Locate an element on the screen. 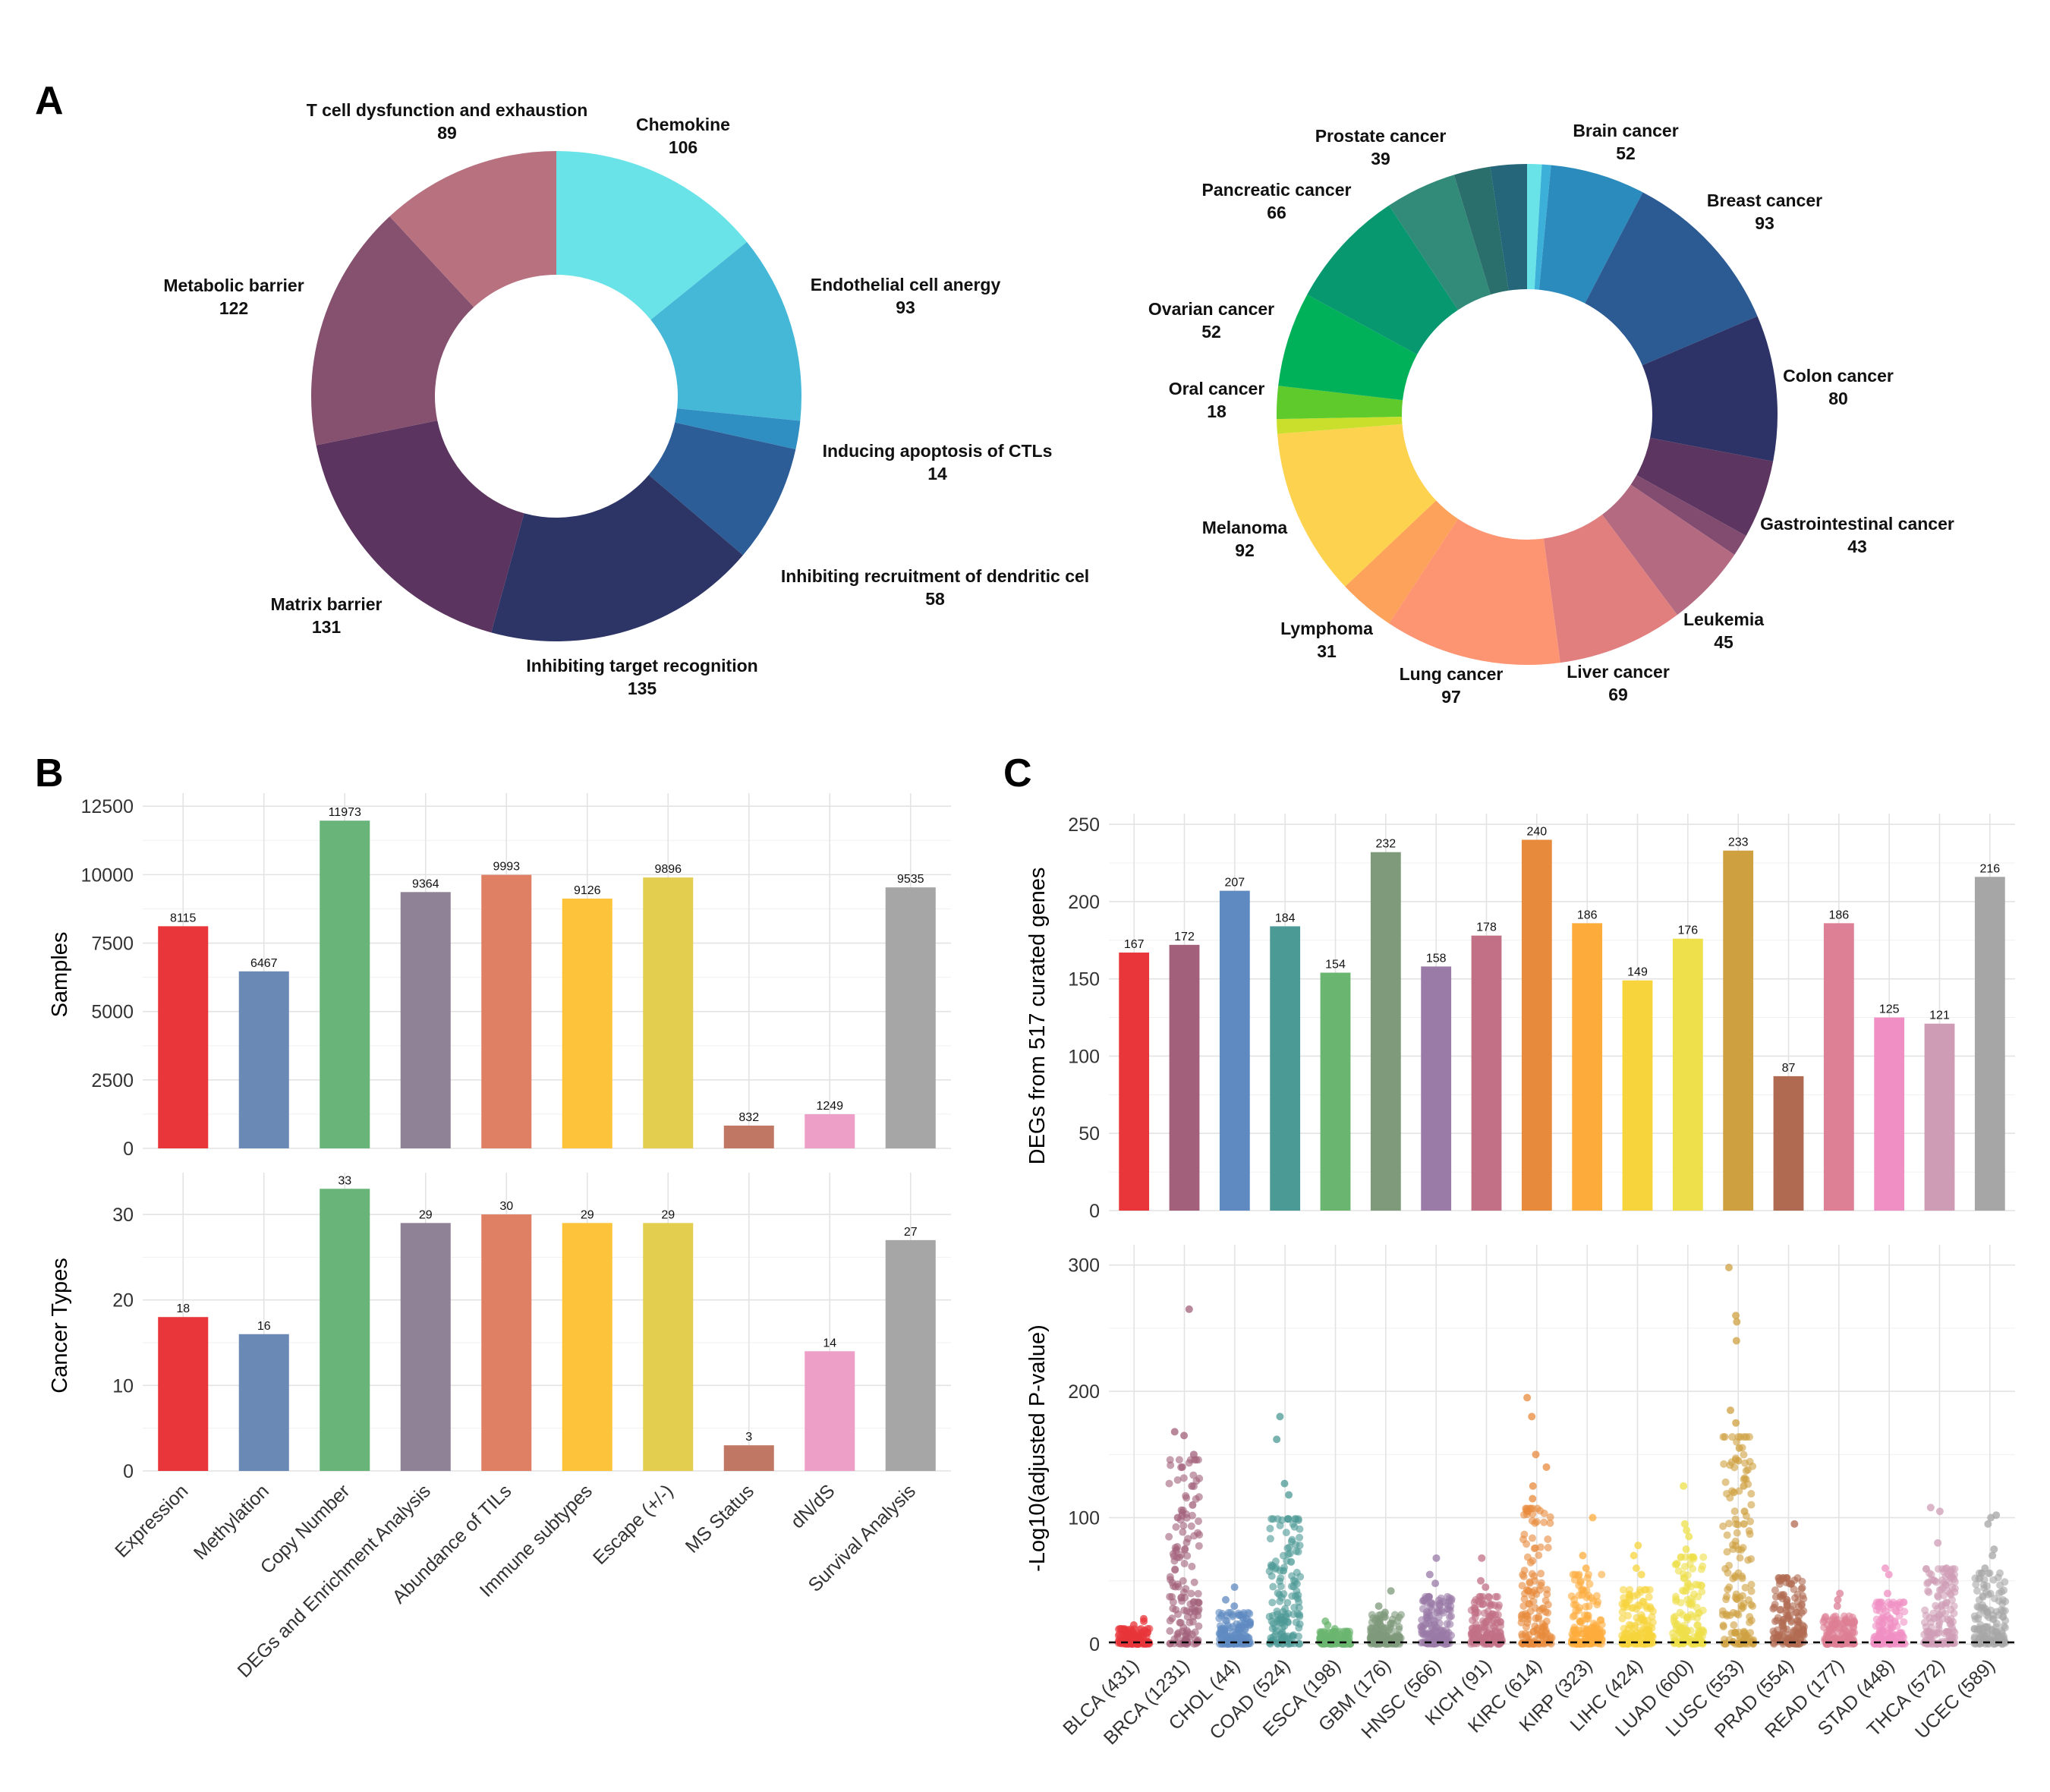 The height and width of the screenshot is (1792, 2050). donut-value-metabolic-barrier: 122 is located at coordinates (234, 308).